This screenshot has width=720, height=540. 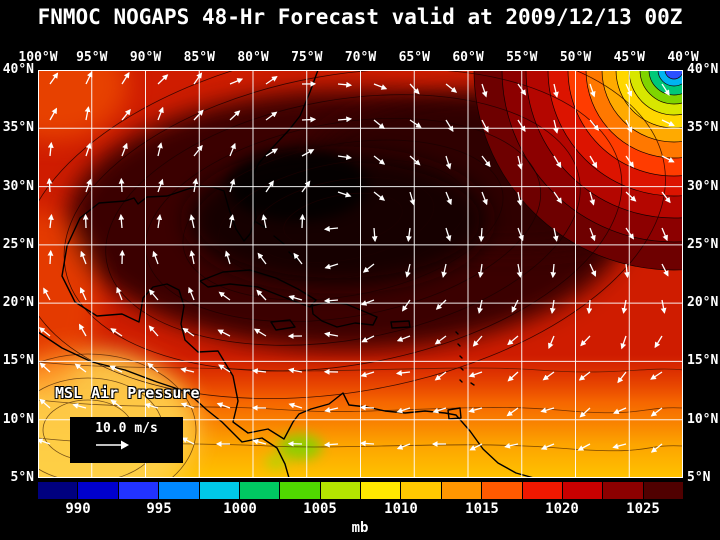 What do you see at coordinates (38, 57) in the screenshot?
I see `lon-tick: 100°W` at bounding box center [38, 57].